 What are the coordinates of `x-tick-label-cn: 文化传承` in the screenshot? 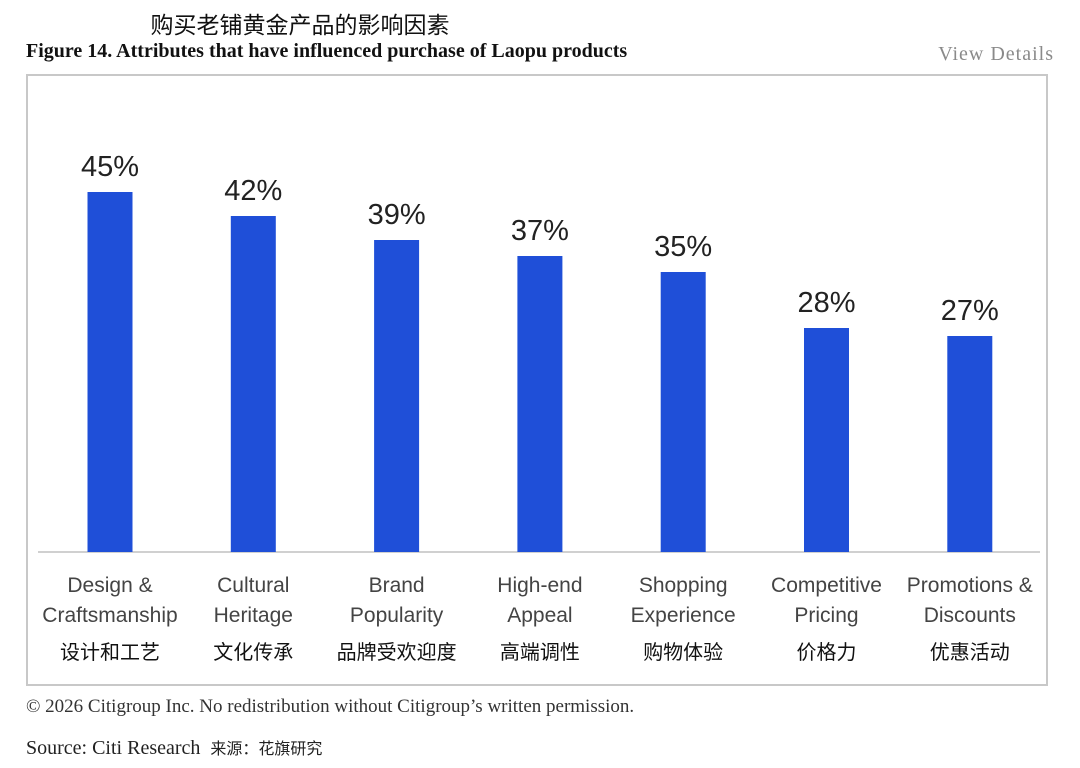 It's located at (253, 652).